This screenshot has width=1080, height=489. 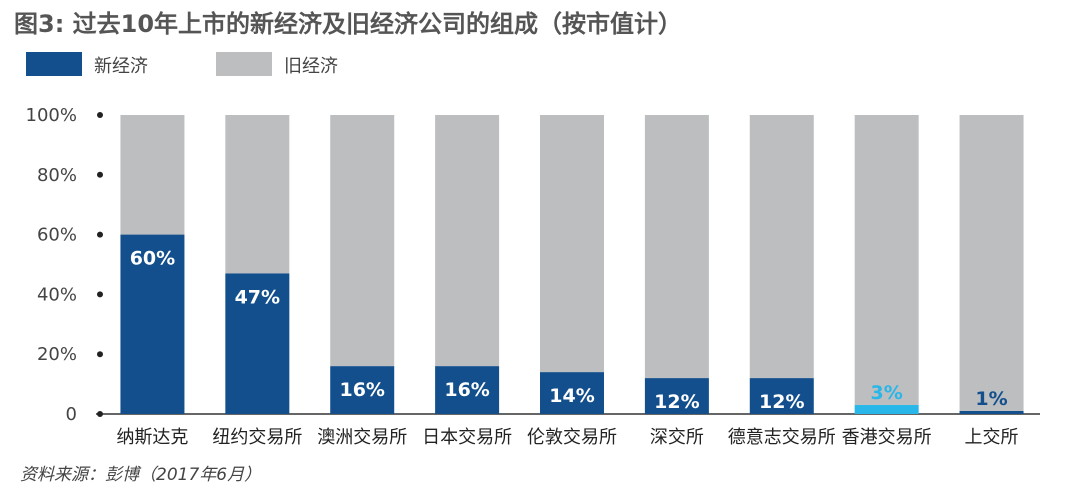 I want to click on x-tick-label: 纳斯达克, so click(x=152, y=437).